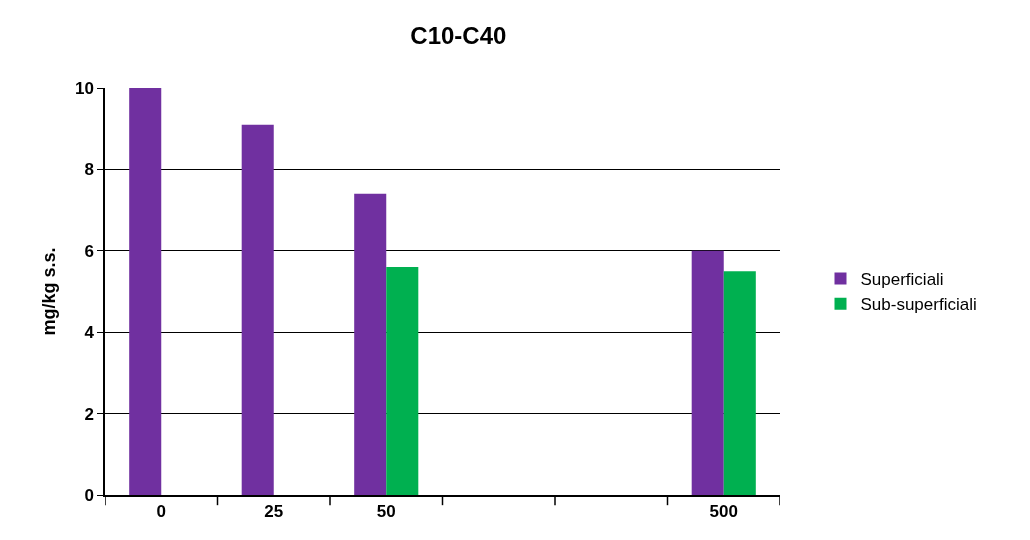 This screenshot has height=540, width=1030. I want to click on chart-title: C10-C40, so click(458, 35).